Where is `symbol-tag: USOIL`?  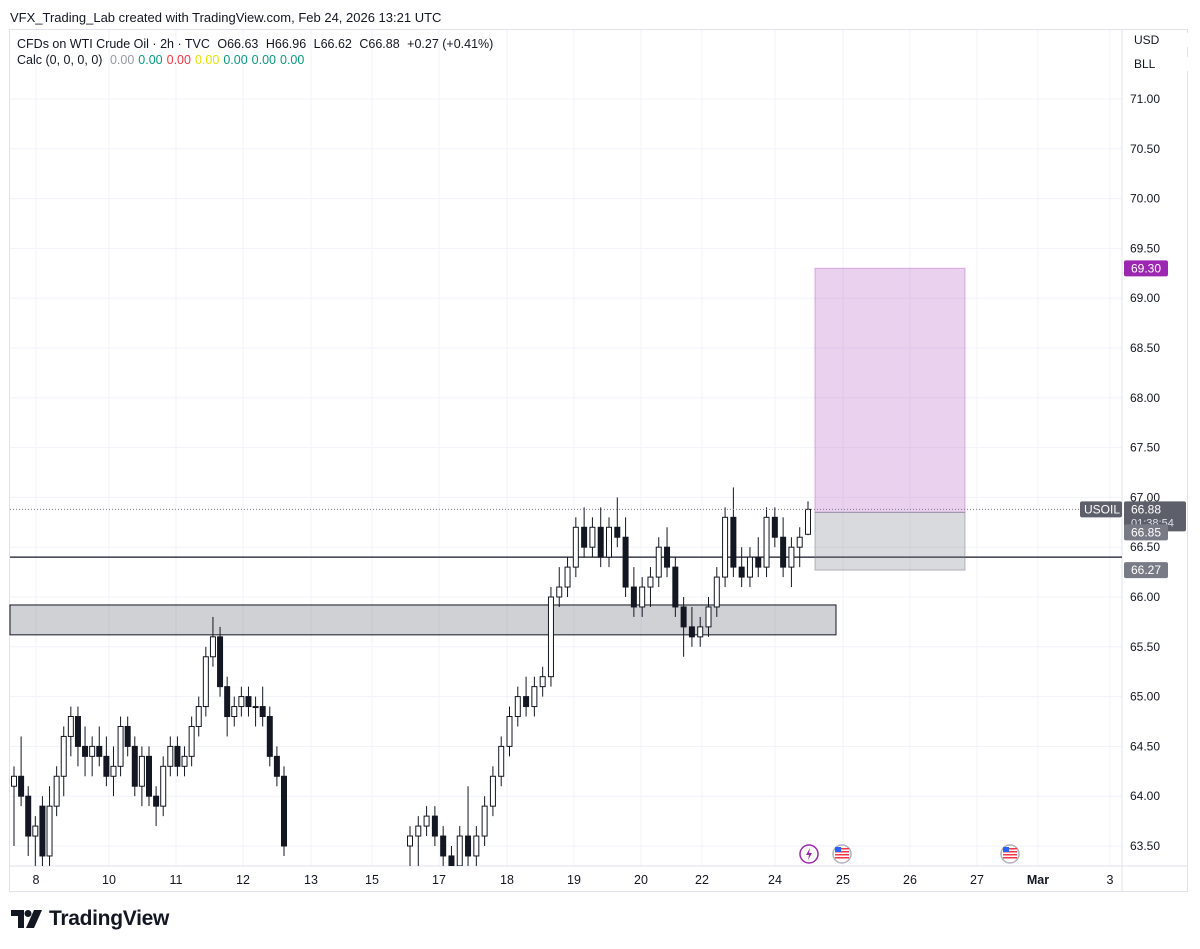
symbol-tag: USOIL is located at coordinates (1102, 509).